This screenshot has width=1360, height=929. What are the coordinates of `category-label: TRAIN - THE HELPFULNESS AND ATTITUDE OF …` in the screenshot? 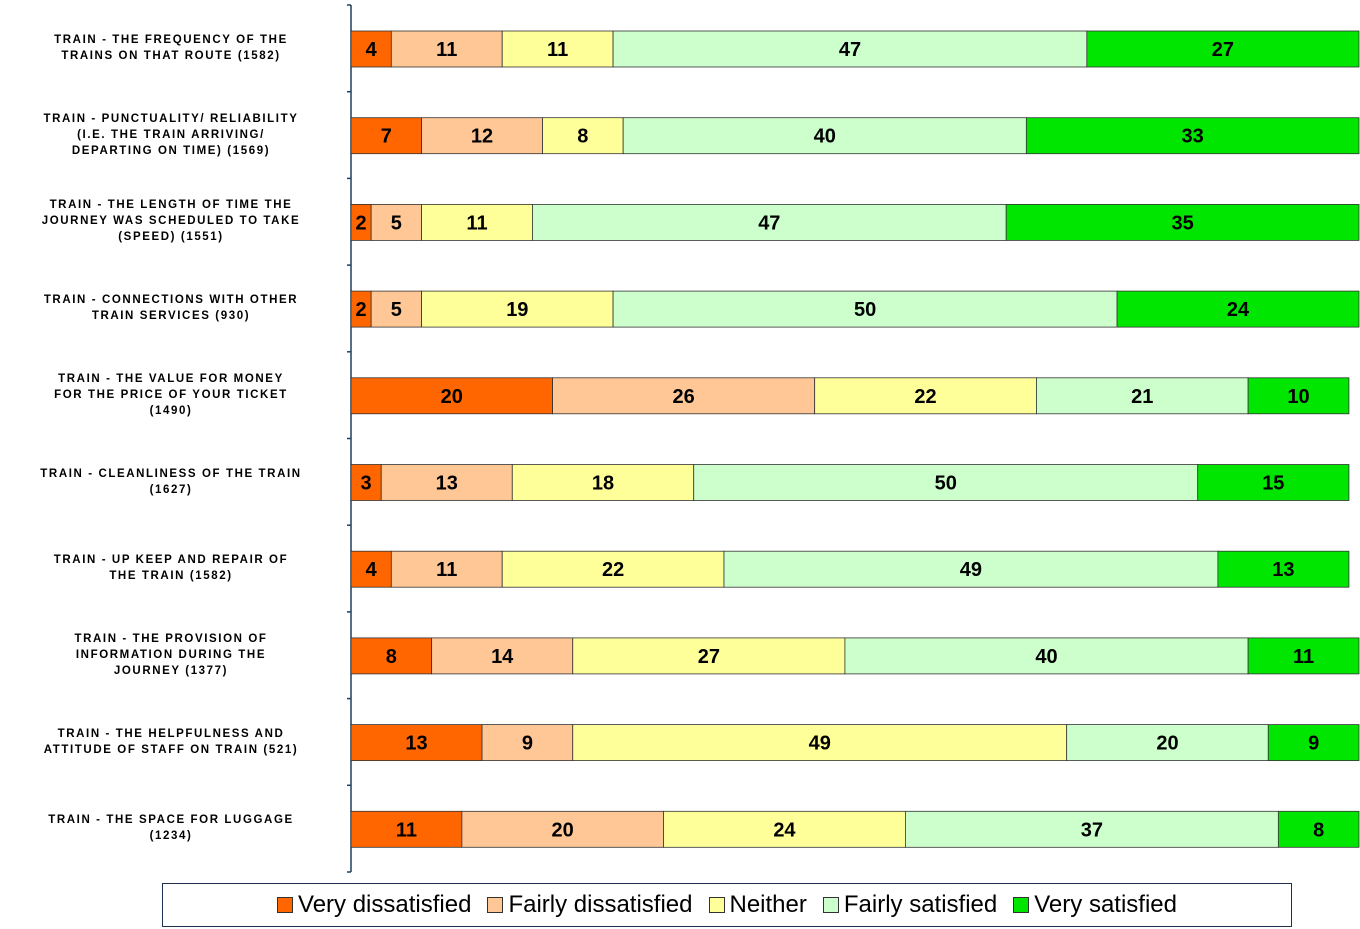 It's located at (171, 741).